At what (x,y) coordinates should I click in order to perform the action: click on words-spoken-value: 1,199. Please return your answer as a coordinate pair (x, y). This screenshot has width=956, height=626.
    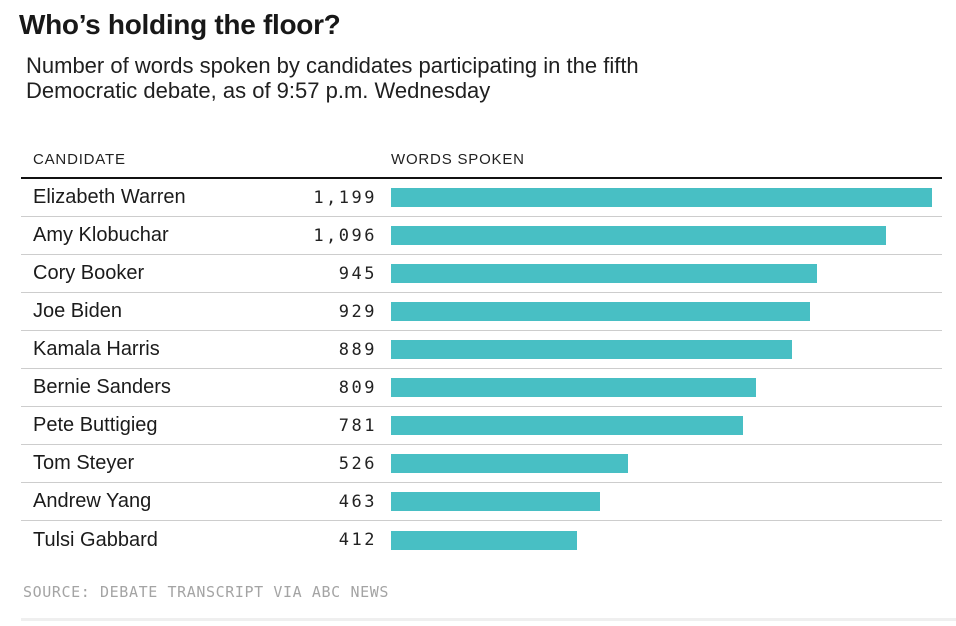
    Looking at the image, I should click on (345, 197).